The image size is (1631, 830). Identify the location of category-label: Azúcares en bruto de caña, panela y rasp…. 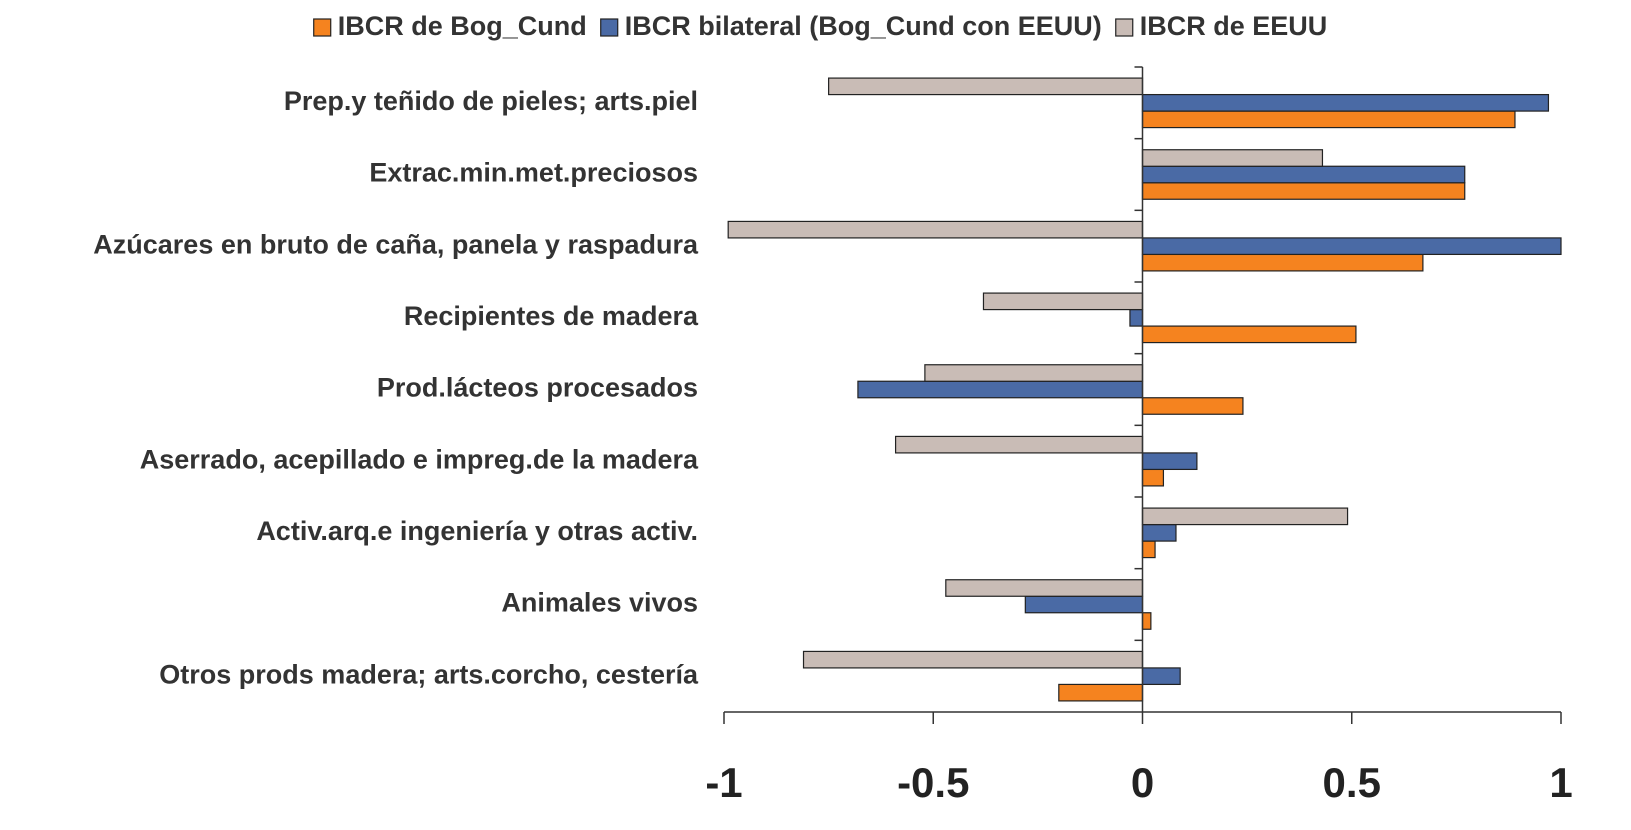
(396, 244).